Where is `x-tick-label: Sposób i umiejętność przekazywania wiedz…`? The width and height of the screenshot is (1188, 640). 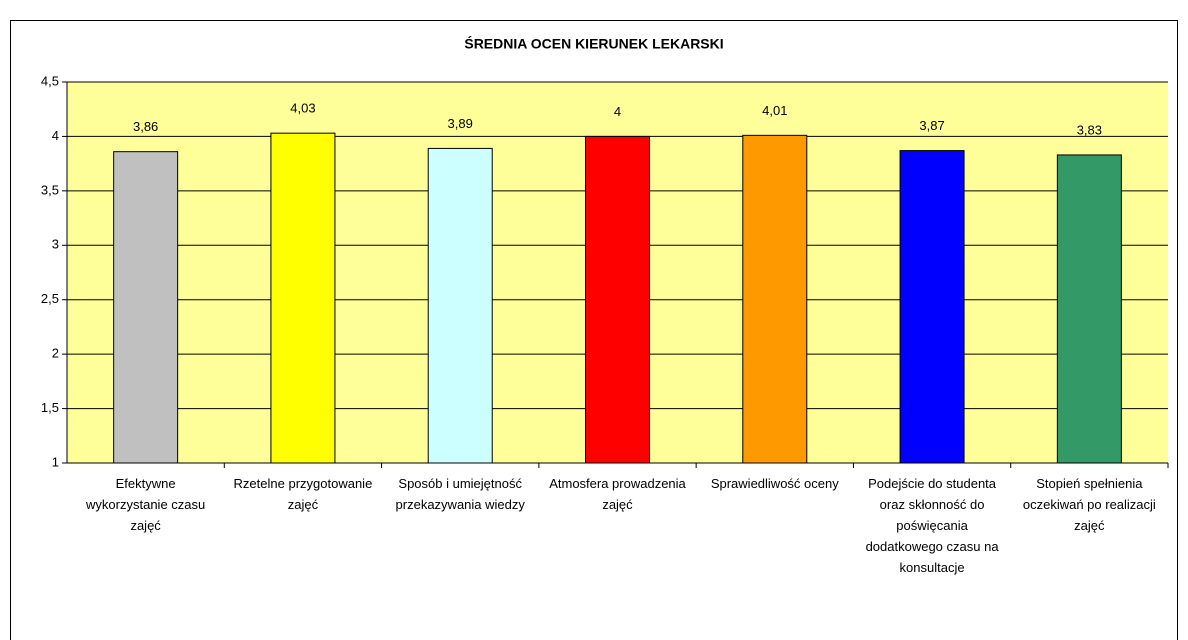 x-tick-label: Sposób i umiejętność przekazywania wiedz… is located at coordinates (460, 494).